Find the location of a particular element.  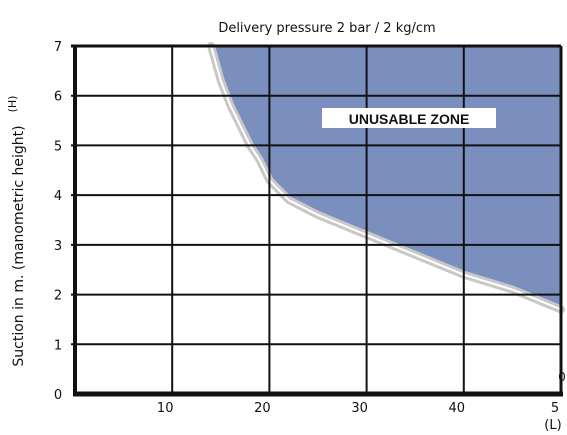

zone-label-box is located at coordinates (409, 118).